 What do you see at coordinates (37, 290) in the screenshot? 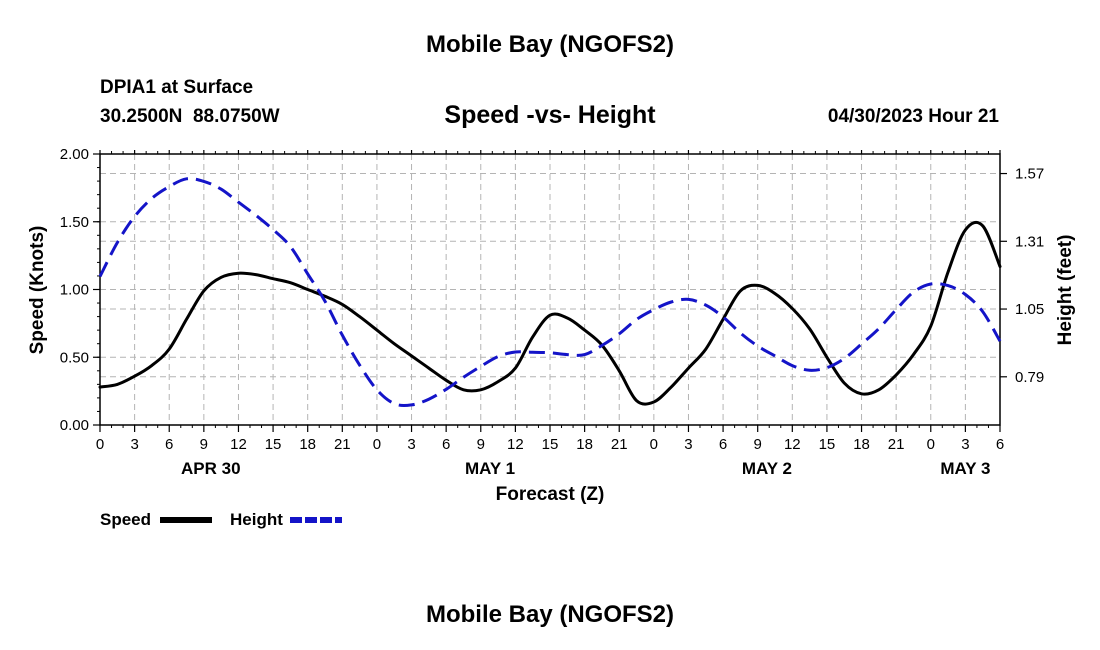
I see `y-axis-label: Speed (Knots)` at bounding box center [37, 290].